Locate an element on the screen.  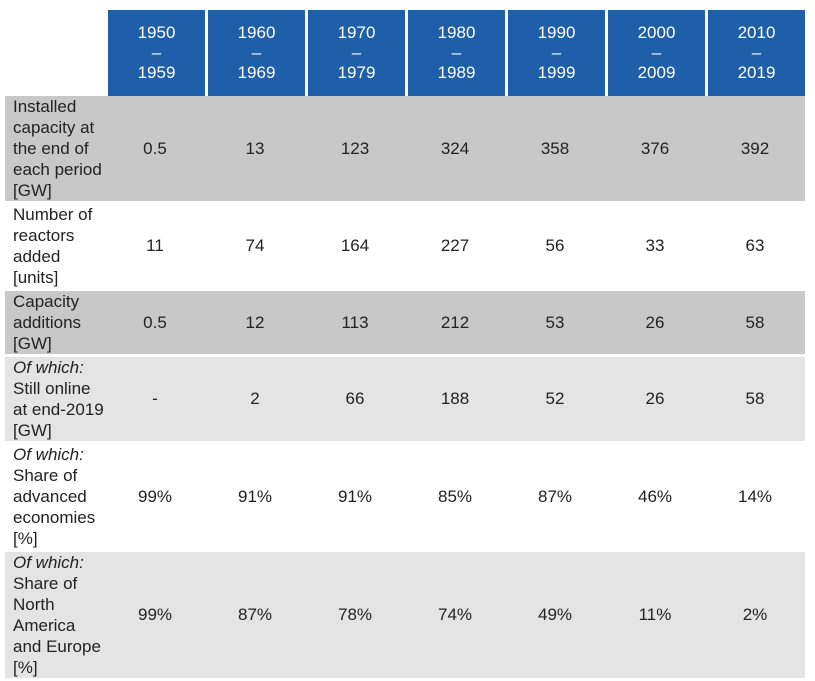
value-cell: 74% is located at coordinates (455, 616).